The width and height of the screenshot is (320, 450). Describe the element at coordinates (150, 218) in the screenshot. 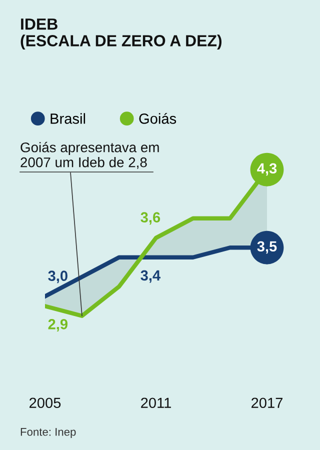

I see `data-label: 3,6` at that location.